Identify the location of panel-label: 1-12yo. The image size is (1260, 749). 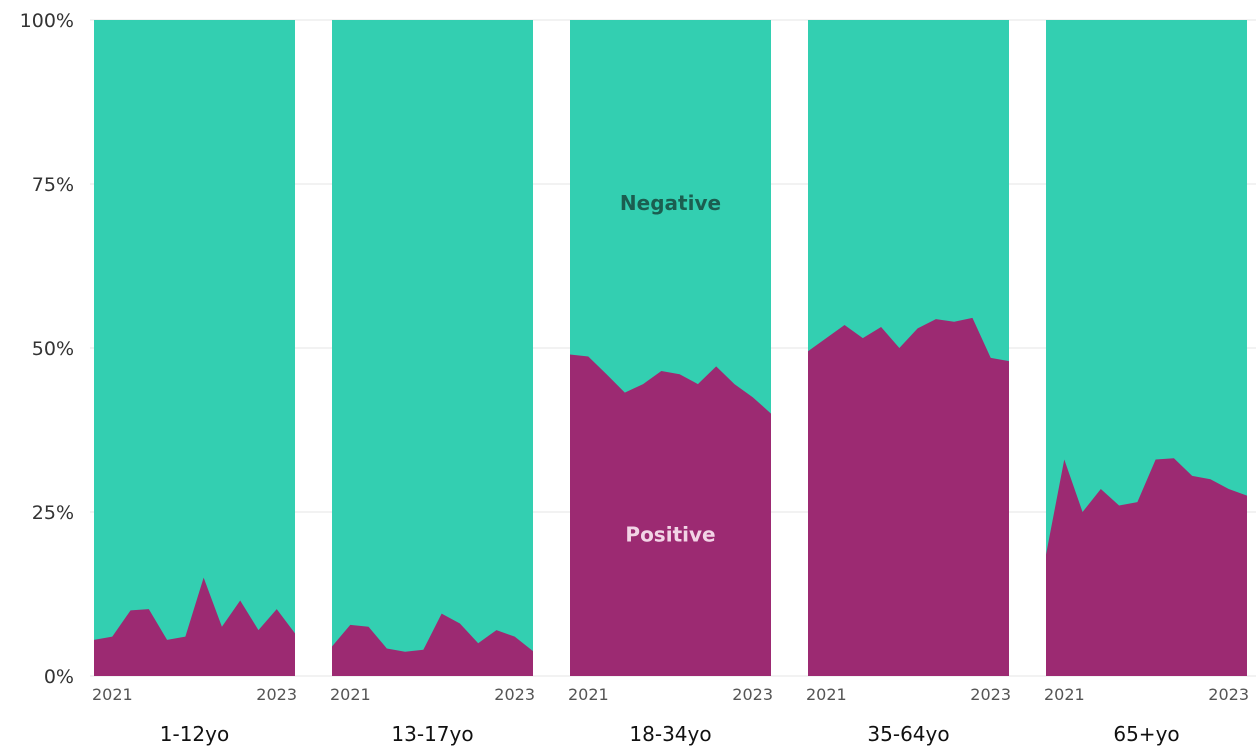
(194, 734).